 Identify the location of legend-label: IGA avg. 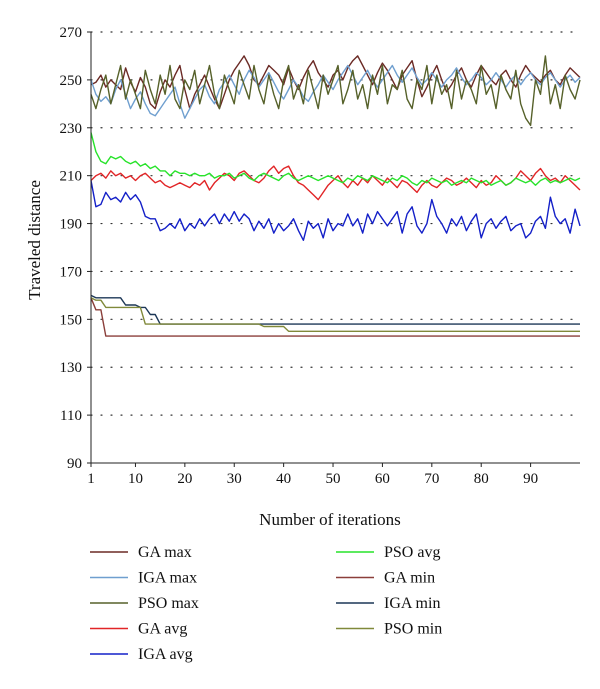
(165, 654).